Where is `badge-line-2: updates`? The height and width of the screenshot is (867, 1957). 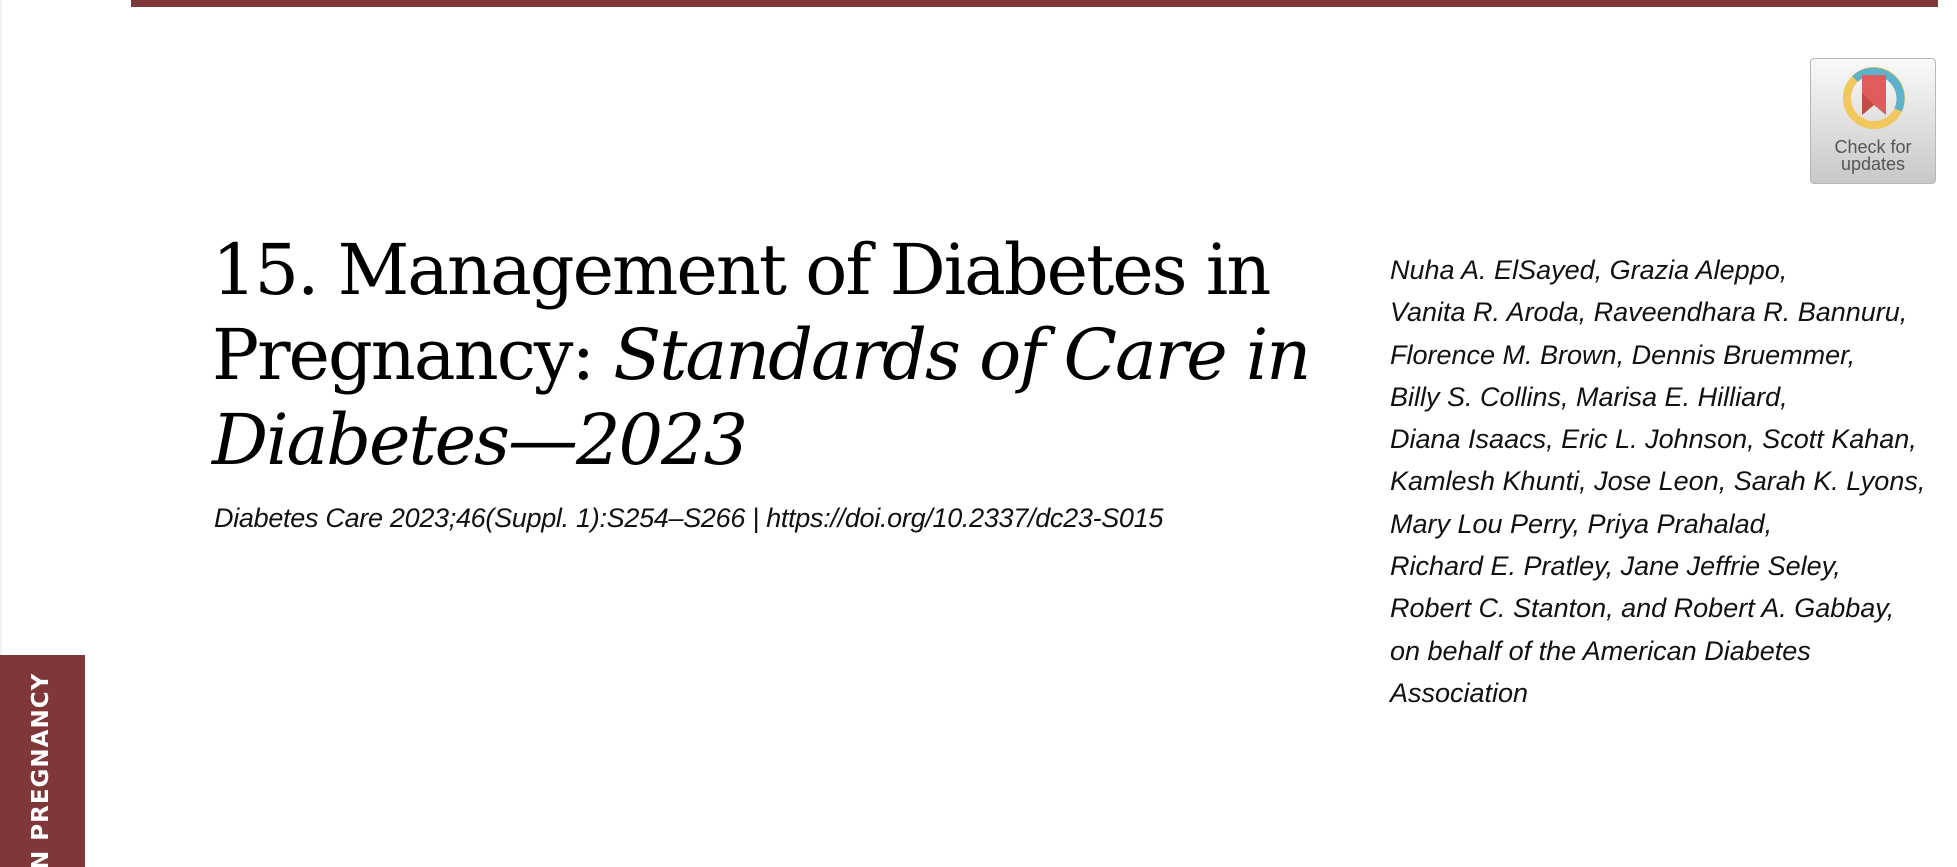
badge-line-2: updates is located at coordinates (1873, 164).